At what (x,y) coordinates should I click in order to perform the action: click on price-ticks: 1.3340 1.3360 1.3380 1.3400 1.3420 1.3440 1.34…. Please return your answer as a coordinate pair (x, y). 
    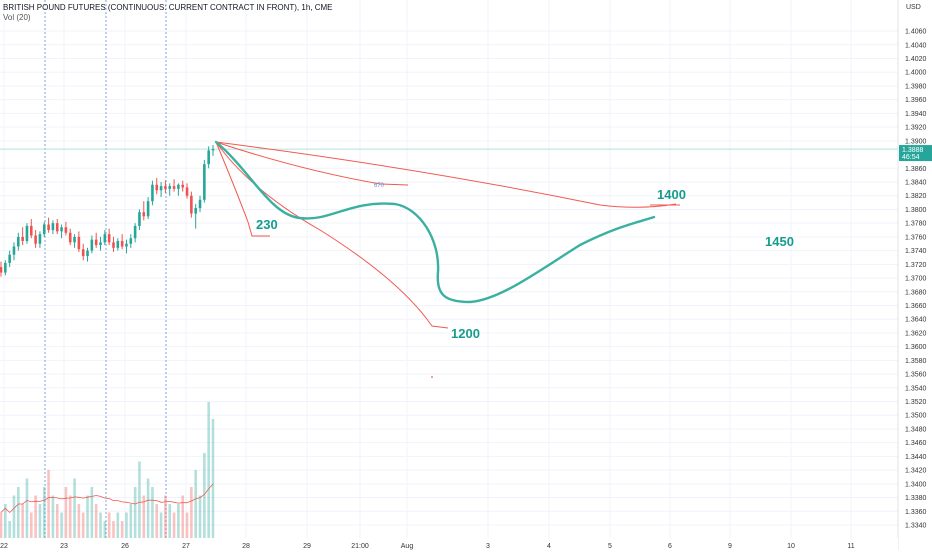
    Looking at the image, I should click on (916, 279).